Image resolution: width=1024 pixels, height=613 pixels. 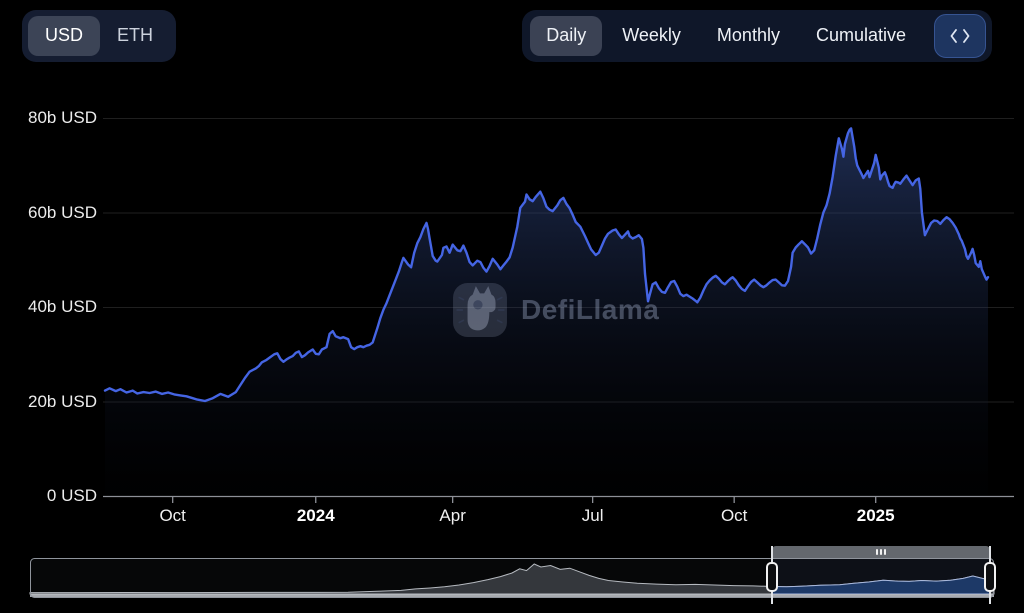 I want to click on x-axis-label: 2025, so click(x=875, y=515).